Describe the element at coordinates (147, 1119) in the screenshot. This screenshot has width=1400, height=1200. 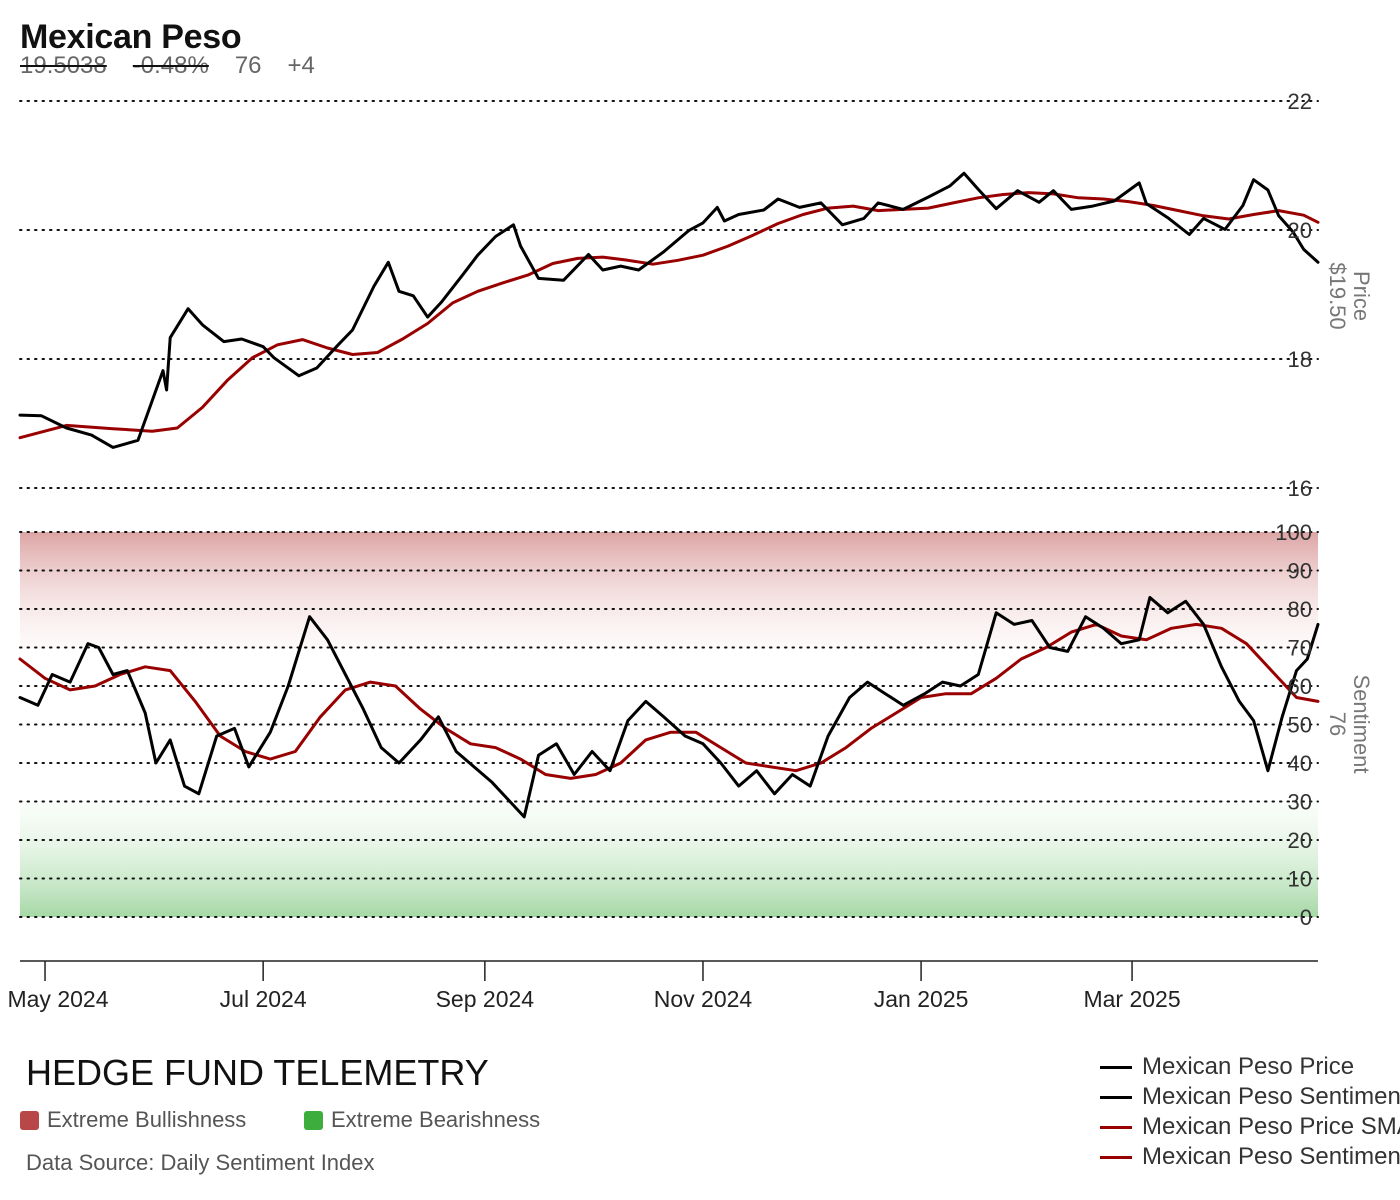
I see `extreme-bullishness-label: Extreme Bullishness` at that location.